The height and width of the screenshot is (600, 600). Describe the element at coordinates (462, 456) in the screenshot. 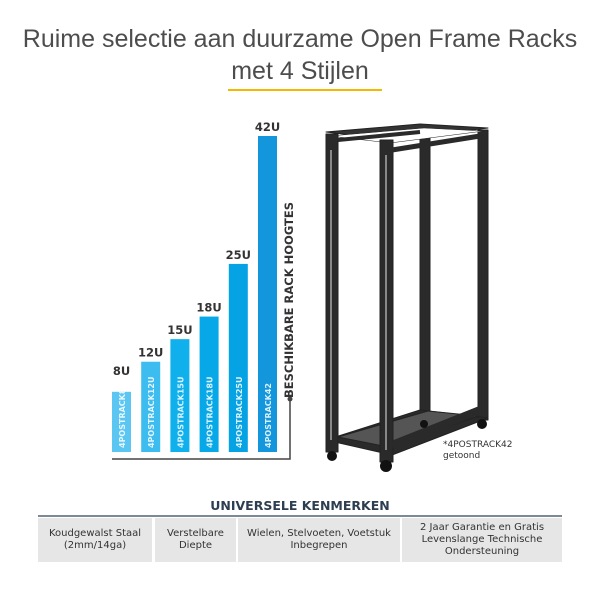

I see `note-line-2: getoond` at that location.